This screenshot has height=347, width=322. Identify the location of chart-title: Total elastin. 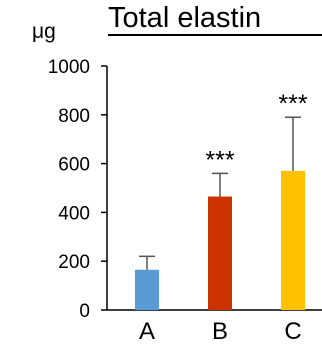
(184, 18).